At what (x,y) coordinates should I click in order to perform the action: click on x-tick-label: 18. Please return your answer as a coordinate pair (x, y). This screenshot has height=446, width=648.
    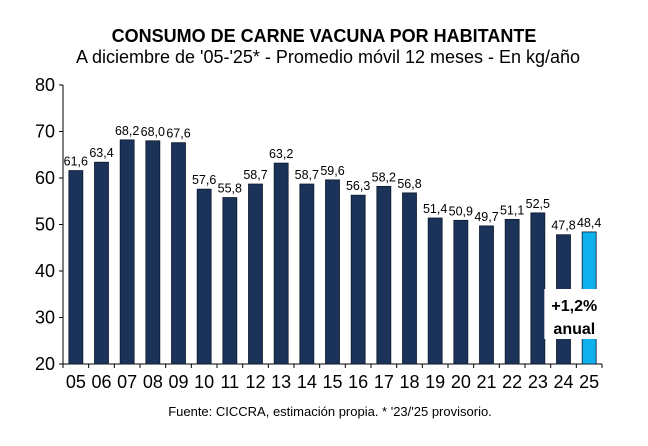
    Looking at the image, I should click on (409, 382).